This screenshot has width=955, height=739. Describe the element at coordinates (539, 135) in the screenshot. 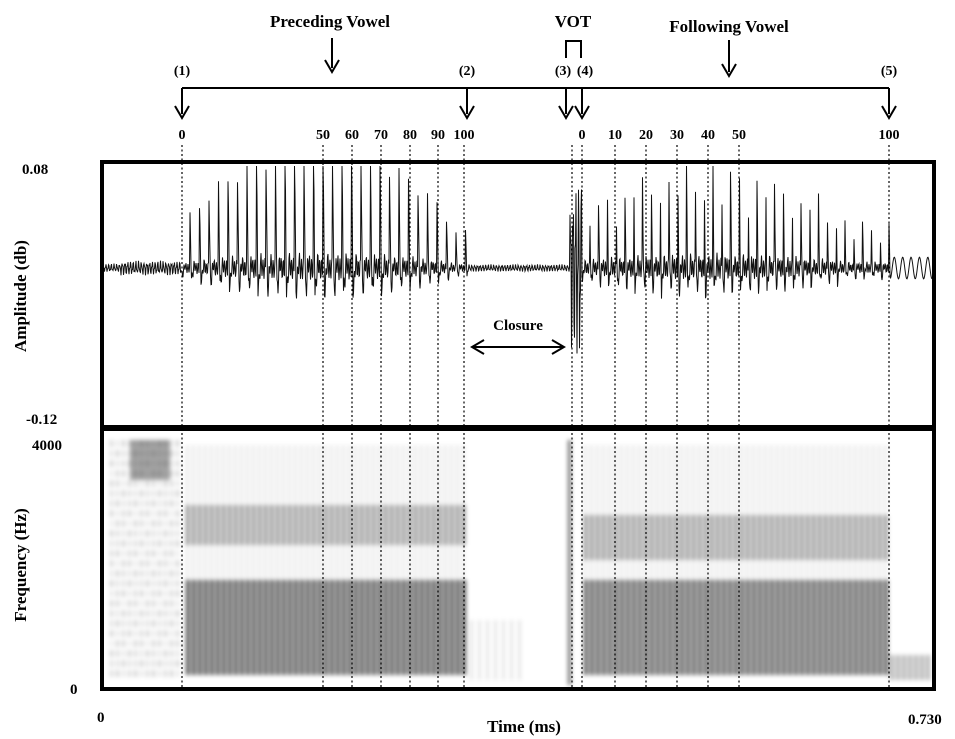

I see `percent-ticks: 0 50 60 70 80 90 100 0 10 20 30 40 50 100` at that location.